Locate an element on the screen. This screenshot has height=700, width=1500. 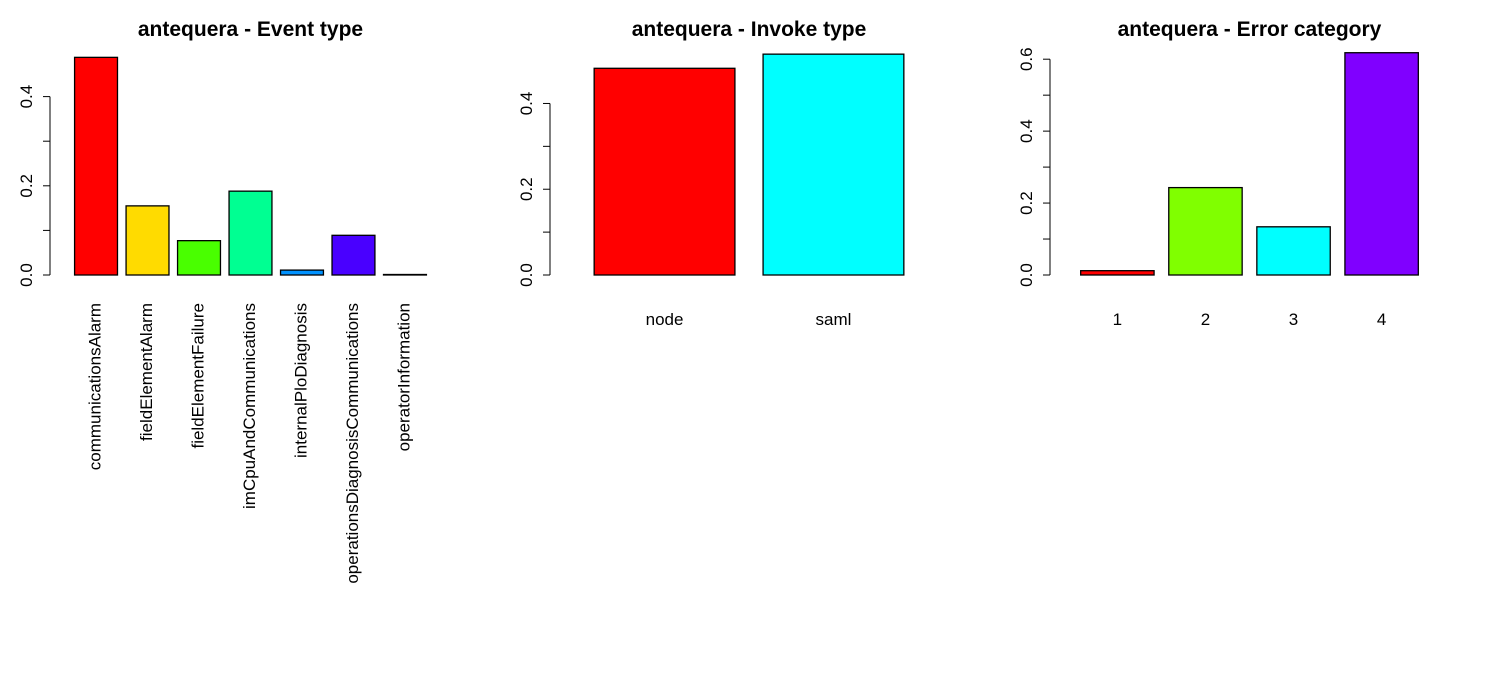
bar-internalPloDiagnosis is located at coordinates (302, 272).